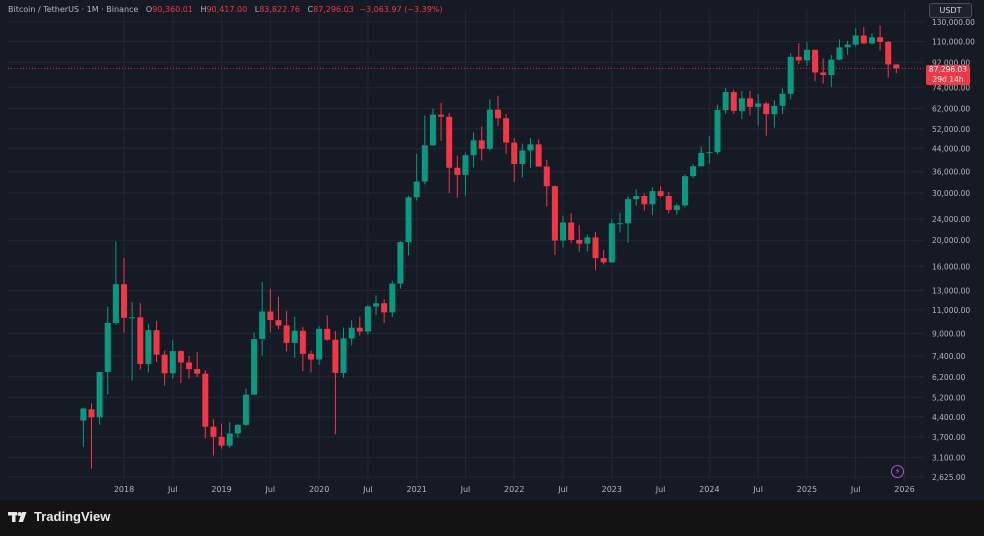  Describe the element at coordinates (59, 516) in the screenshot. I see `tradingview-logo: TradingView` at that location.